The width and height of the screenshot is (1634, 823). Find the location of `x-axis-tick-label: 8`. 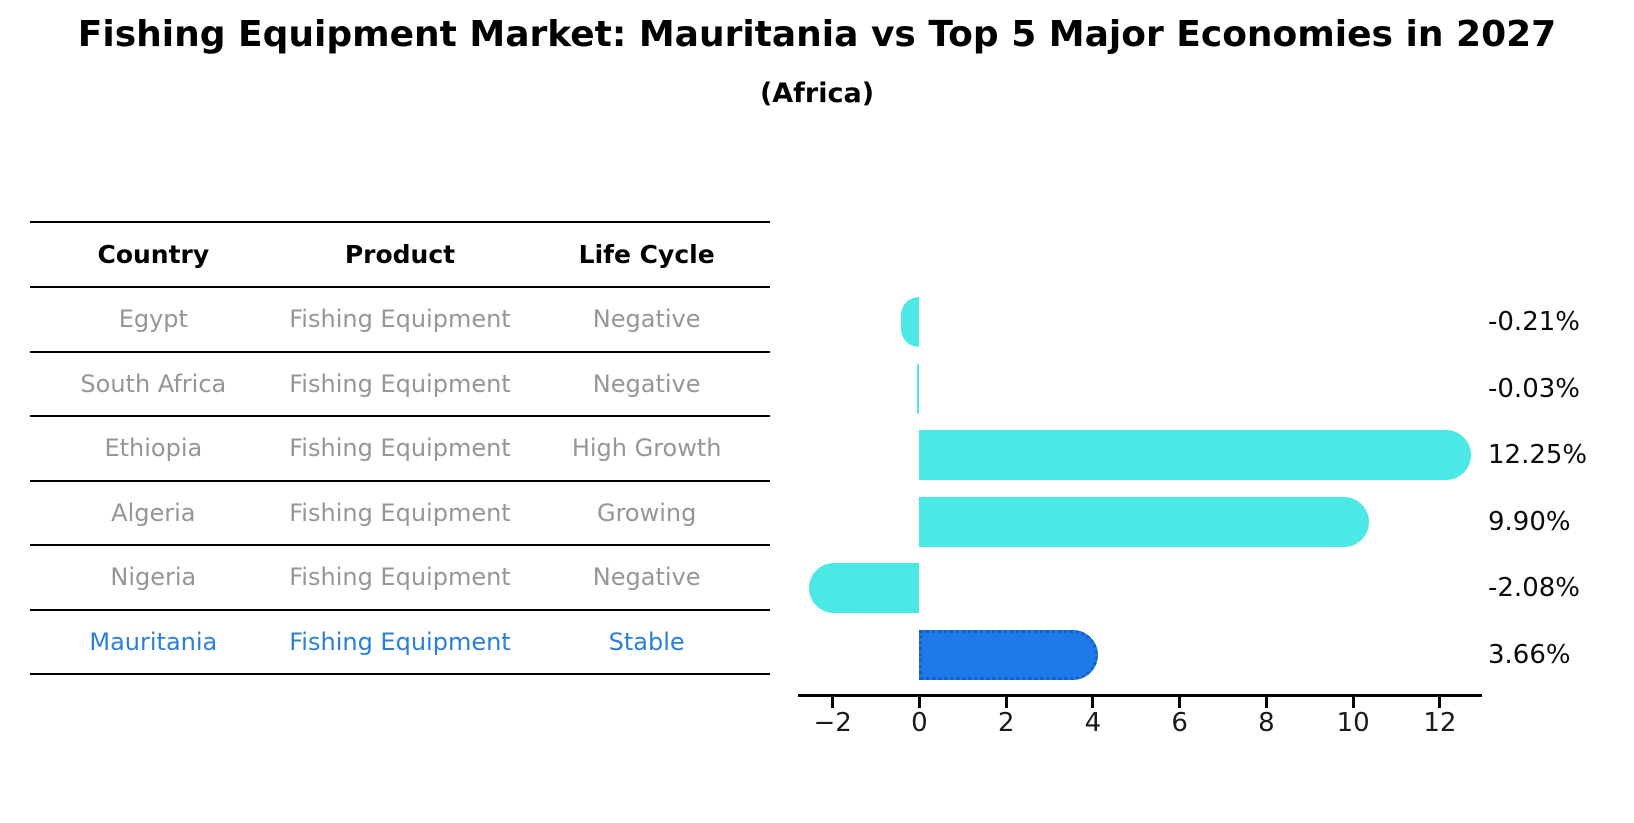

x-axis-tick-label: 8 is located at coordinates (1266, 723).